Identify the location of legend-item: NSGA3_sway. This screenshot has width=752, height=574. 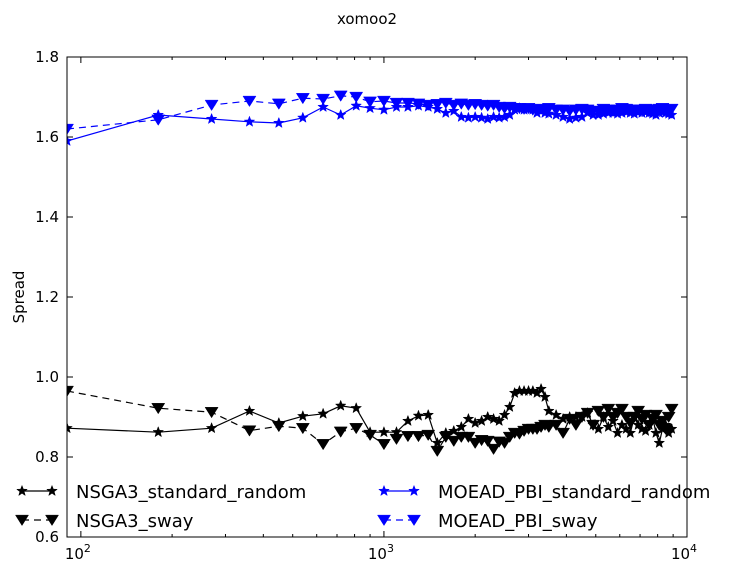
(104, 521).